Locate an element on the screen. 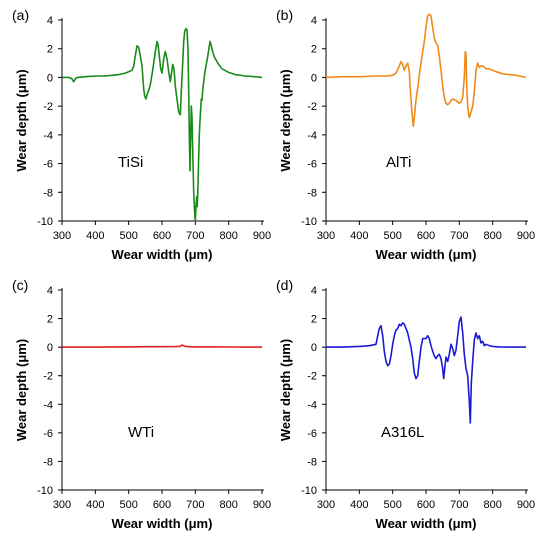 Image resolution: width=543 pixels, height=550 pixels. sample-label: AlTi is located at coordinates (398, 162).